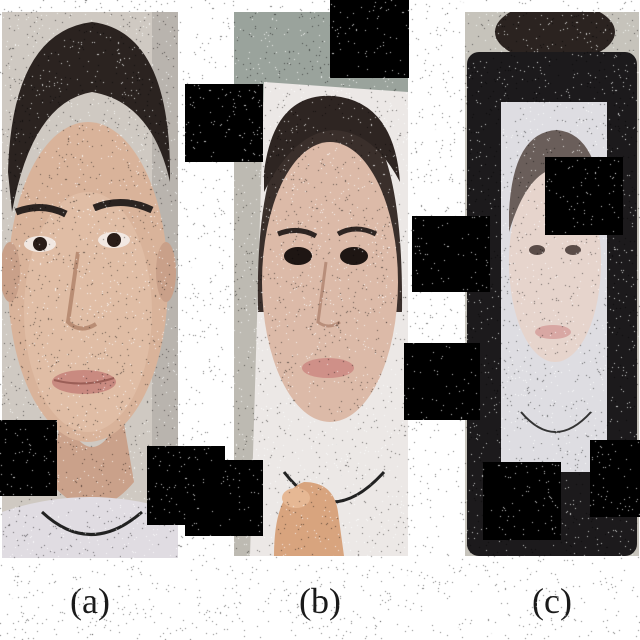 The width and height of the screenshot is (640, 640). I want to click on panel-a-label: (a), so click(90, 601).